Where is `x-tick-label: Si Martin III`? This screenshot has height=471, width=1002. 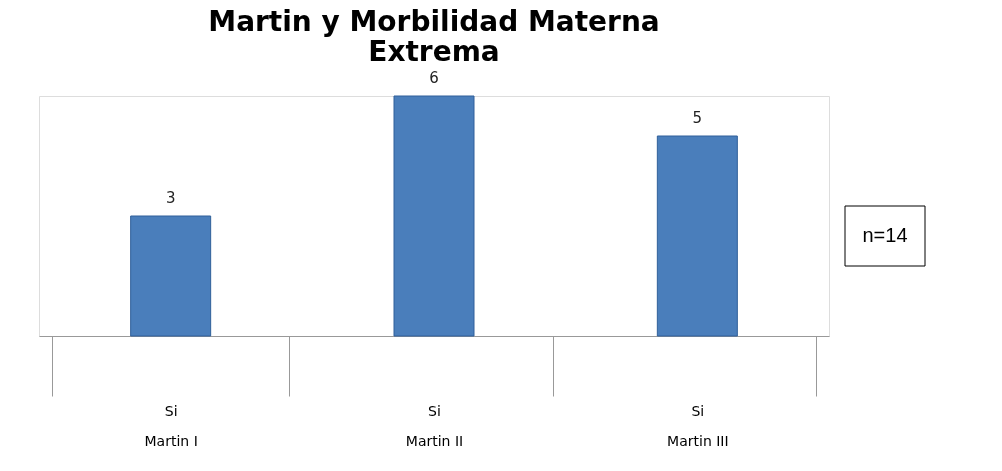
x-tick-label: Si Martin III is located at coordinates (698, 425).